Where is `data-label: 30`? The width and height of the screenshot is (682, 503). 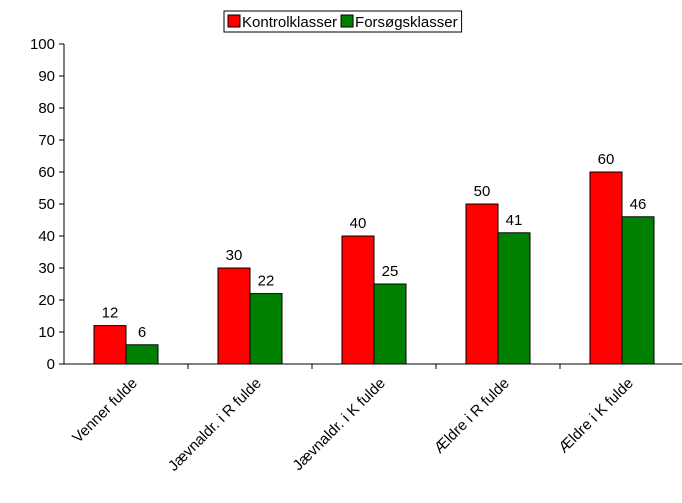
data-label: 30 is located at coordinates (234, 255).